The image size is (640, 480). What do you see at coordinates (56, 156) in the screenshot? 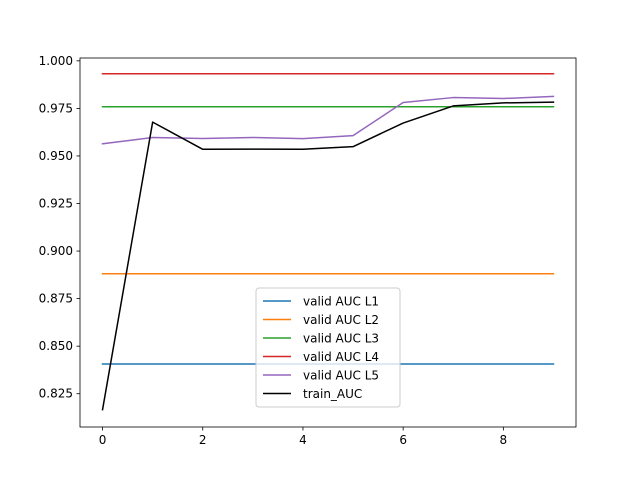
I see `y-tick-label: 0.950` at bounding box center [56, 156].